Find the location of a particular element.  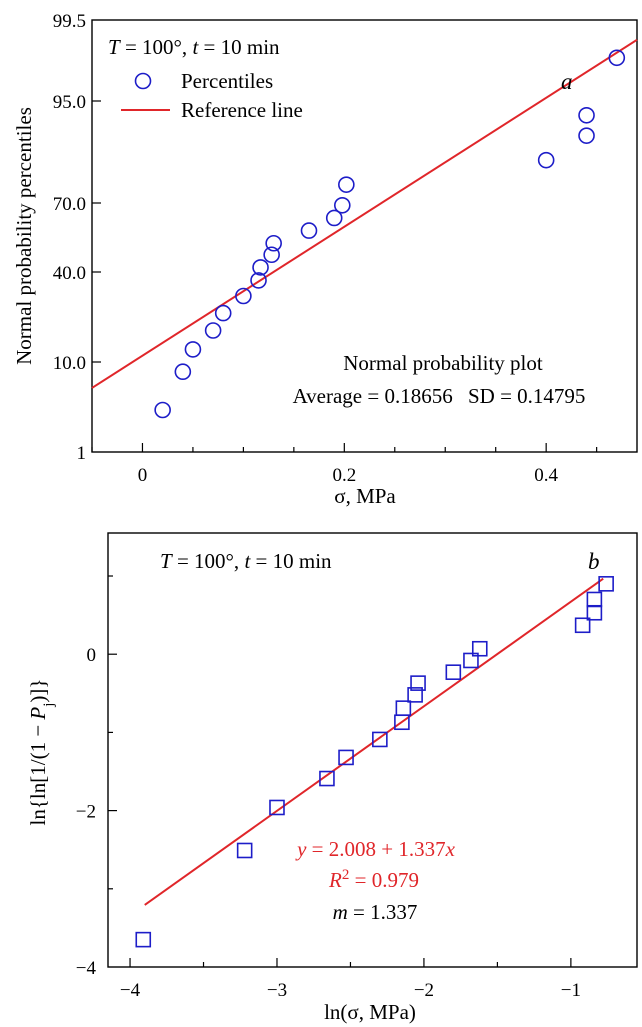

panel-b-y-axis-label: ln{ln[1/(1 − Pj)]} is located at coordinates (41, 752).